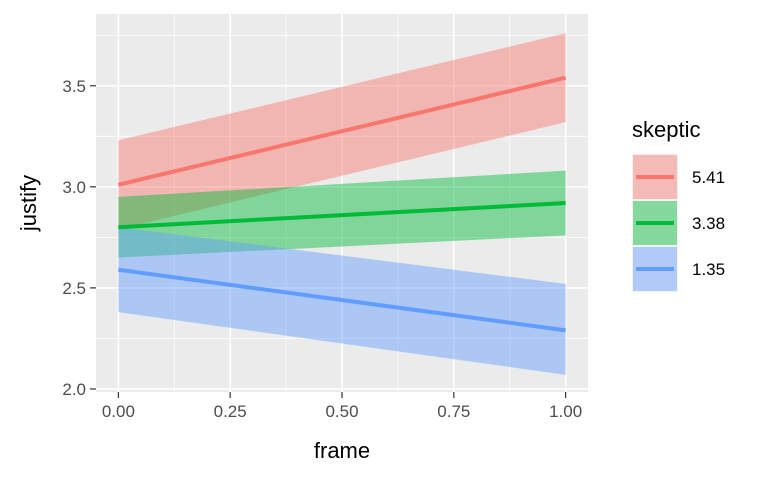 The width and height of the screenshot is (768, 480). I want to click on legend-label-3.38: 3.38, so click(708, 223).